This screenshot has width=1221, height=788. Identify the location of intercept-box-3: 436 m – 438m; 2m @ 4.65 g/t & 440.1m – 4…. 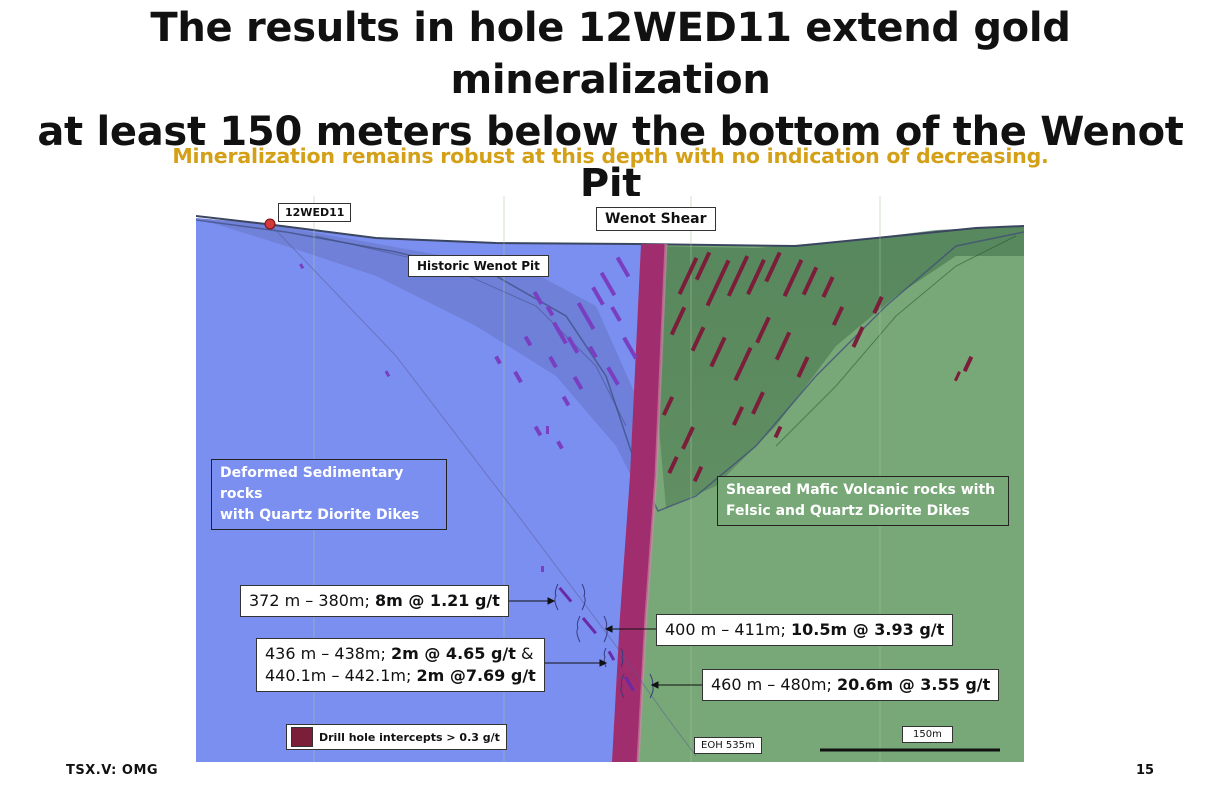
(400, 665).